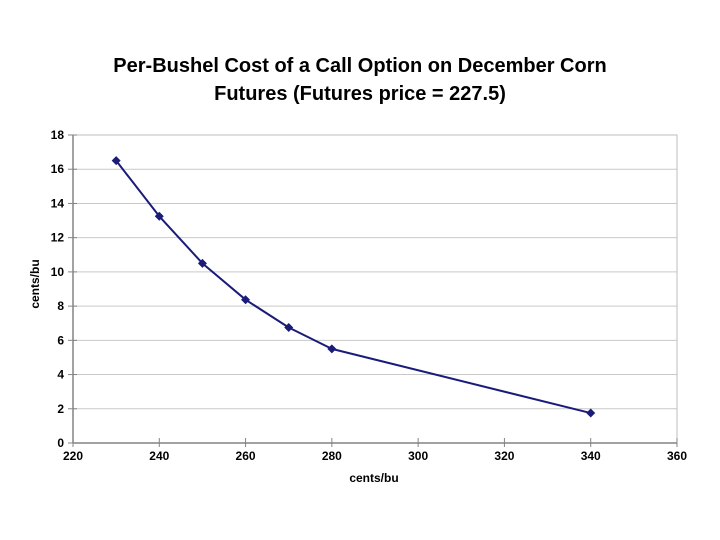 The width and height of the screenshot is (720, 540). Describe the element at coordinates (58, 238) in the screenshot. I see `y-tick-label: 12` at that location.